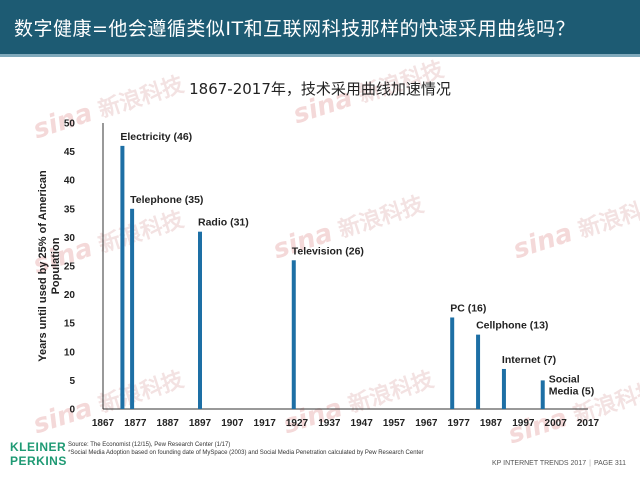  Describe the element at coordinates (38, 447) in the screenshot. I see `logo-line-1: KLEINER` at that location.